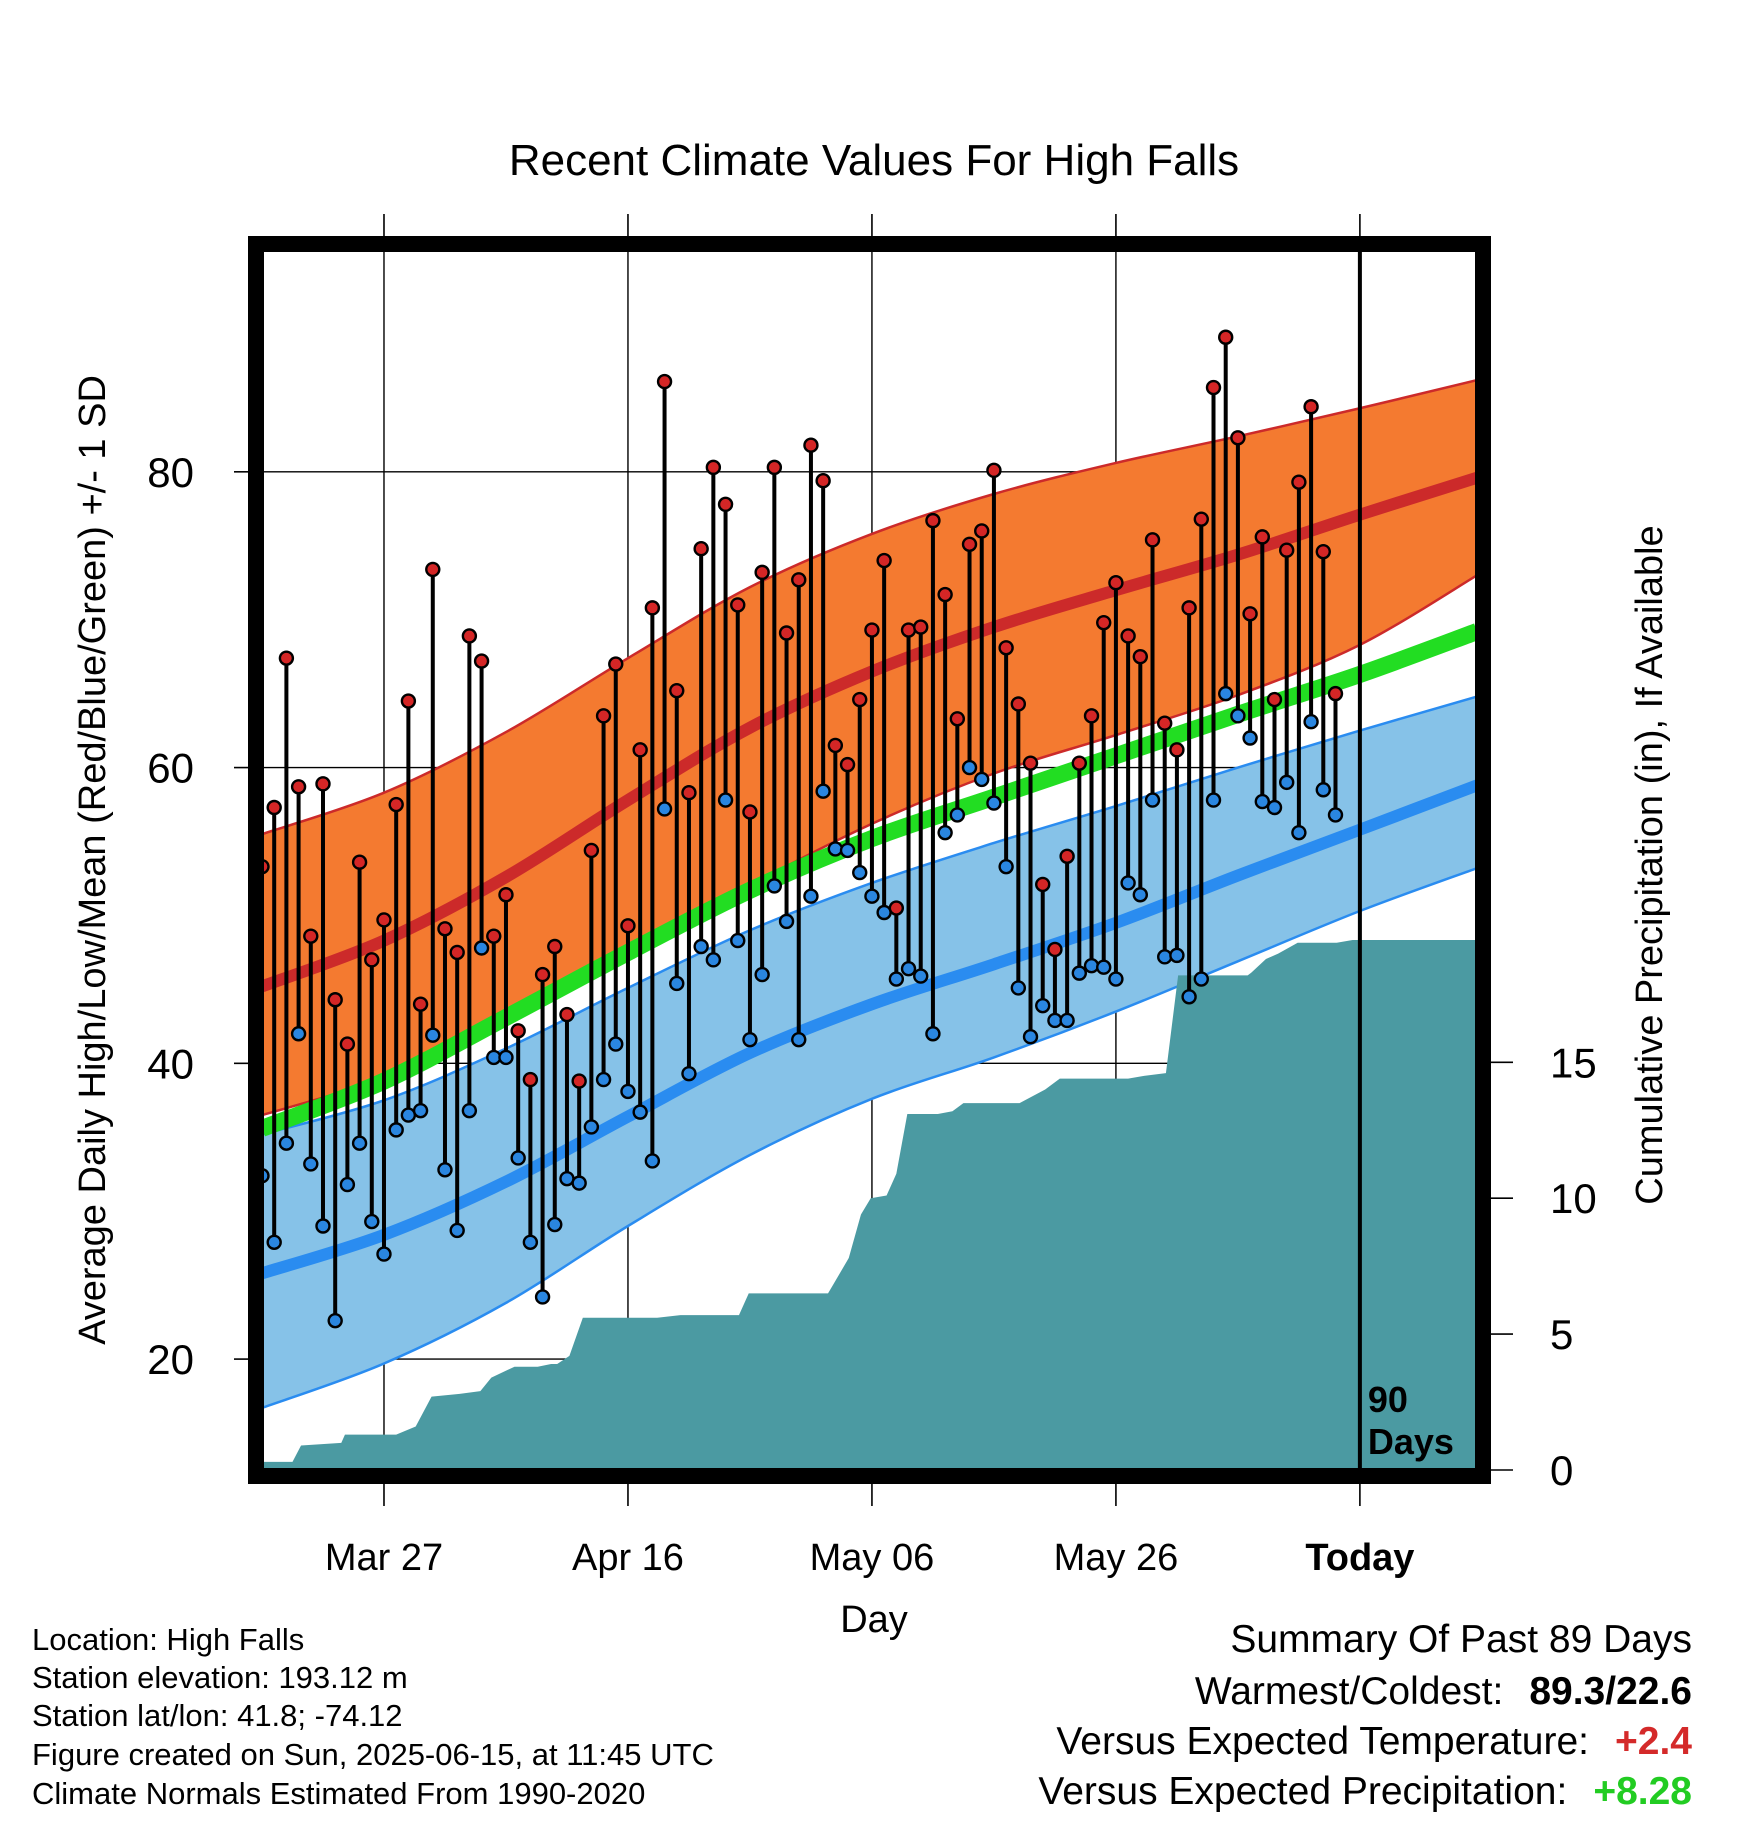 This screenshot has height=1828, width=1748. I want to click on x-tick-label: May 06, so click(872, 1558).